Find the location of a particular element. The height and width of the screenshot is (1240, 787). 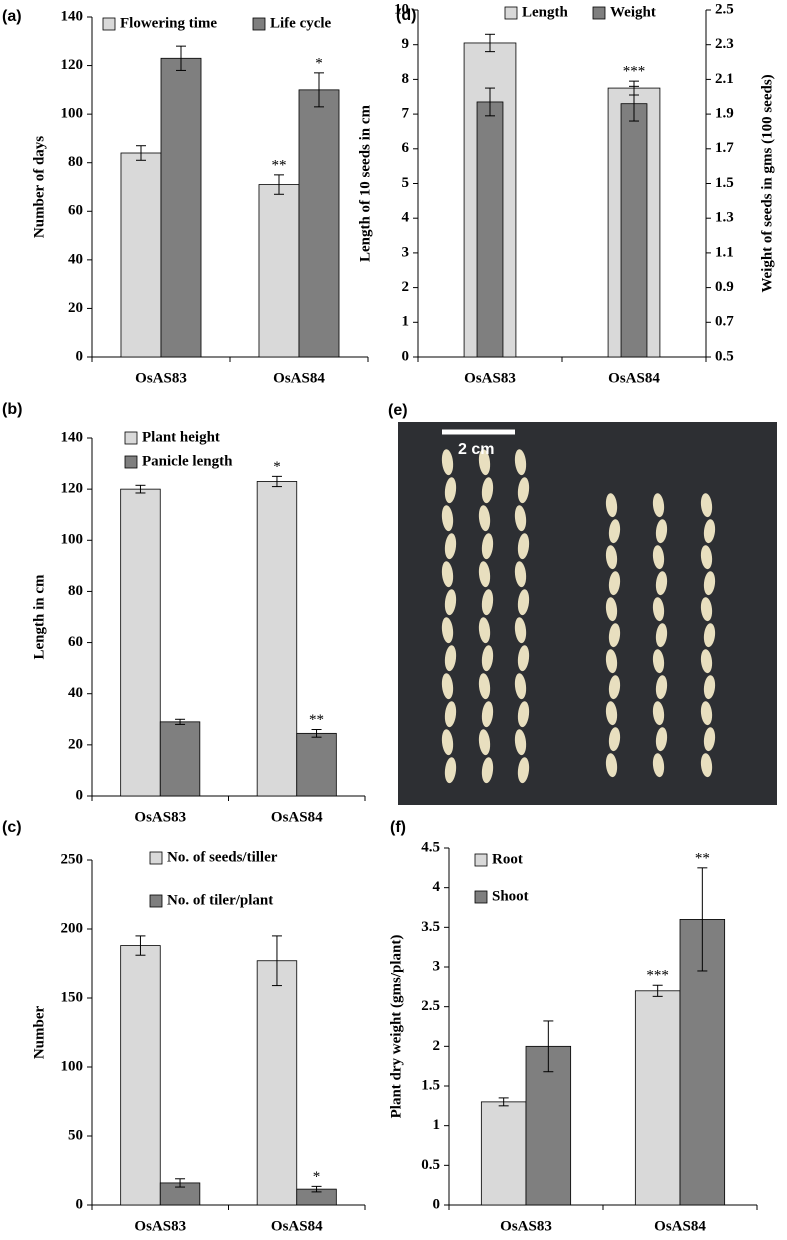

y2-tick-label: 0.5 is located at coordinates (724, 356).